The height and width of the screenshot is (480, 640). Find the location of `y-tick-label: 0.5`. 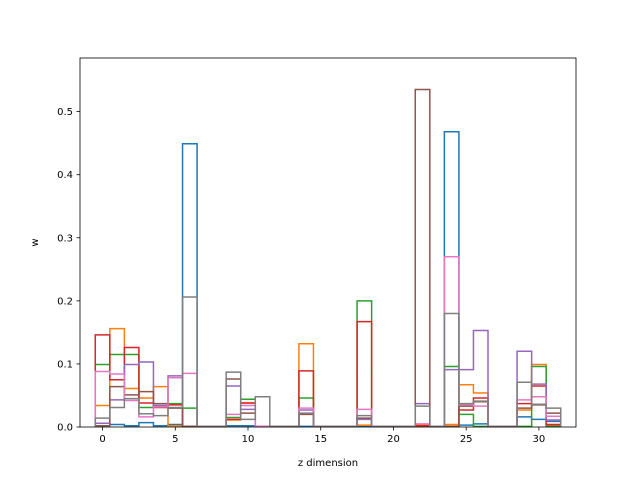

y-tick-label: 0.5 is located at coordinates (65, 112).